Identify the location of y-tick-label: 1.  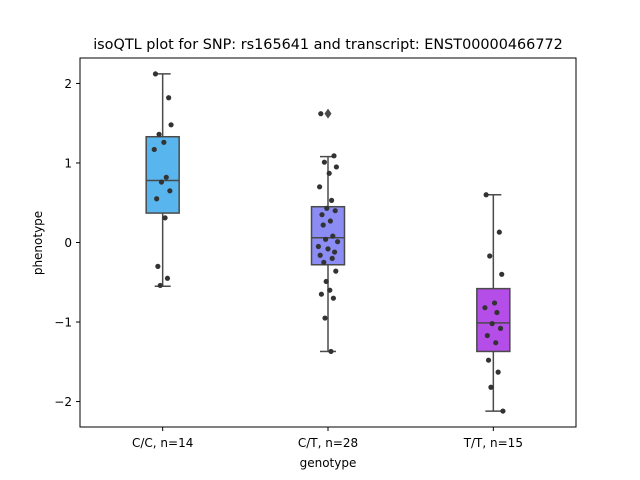
(68, 163).